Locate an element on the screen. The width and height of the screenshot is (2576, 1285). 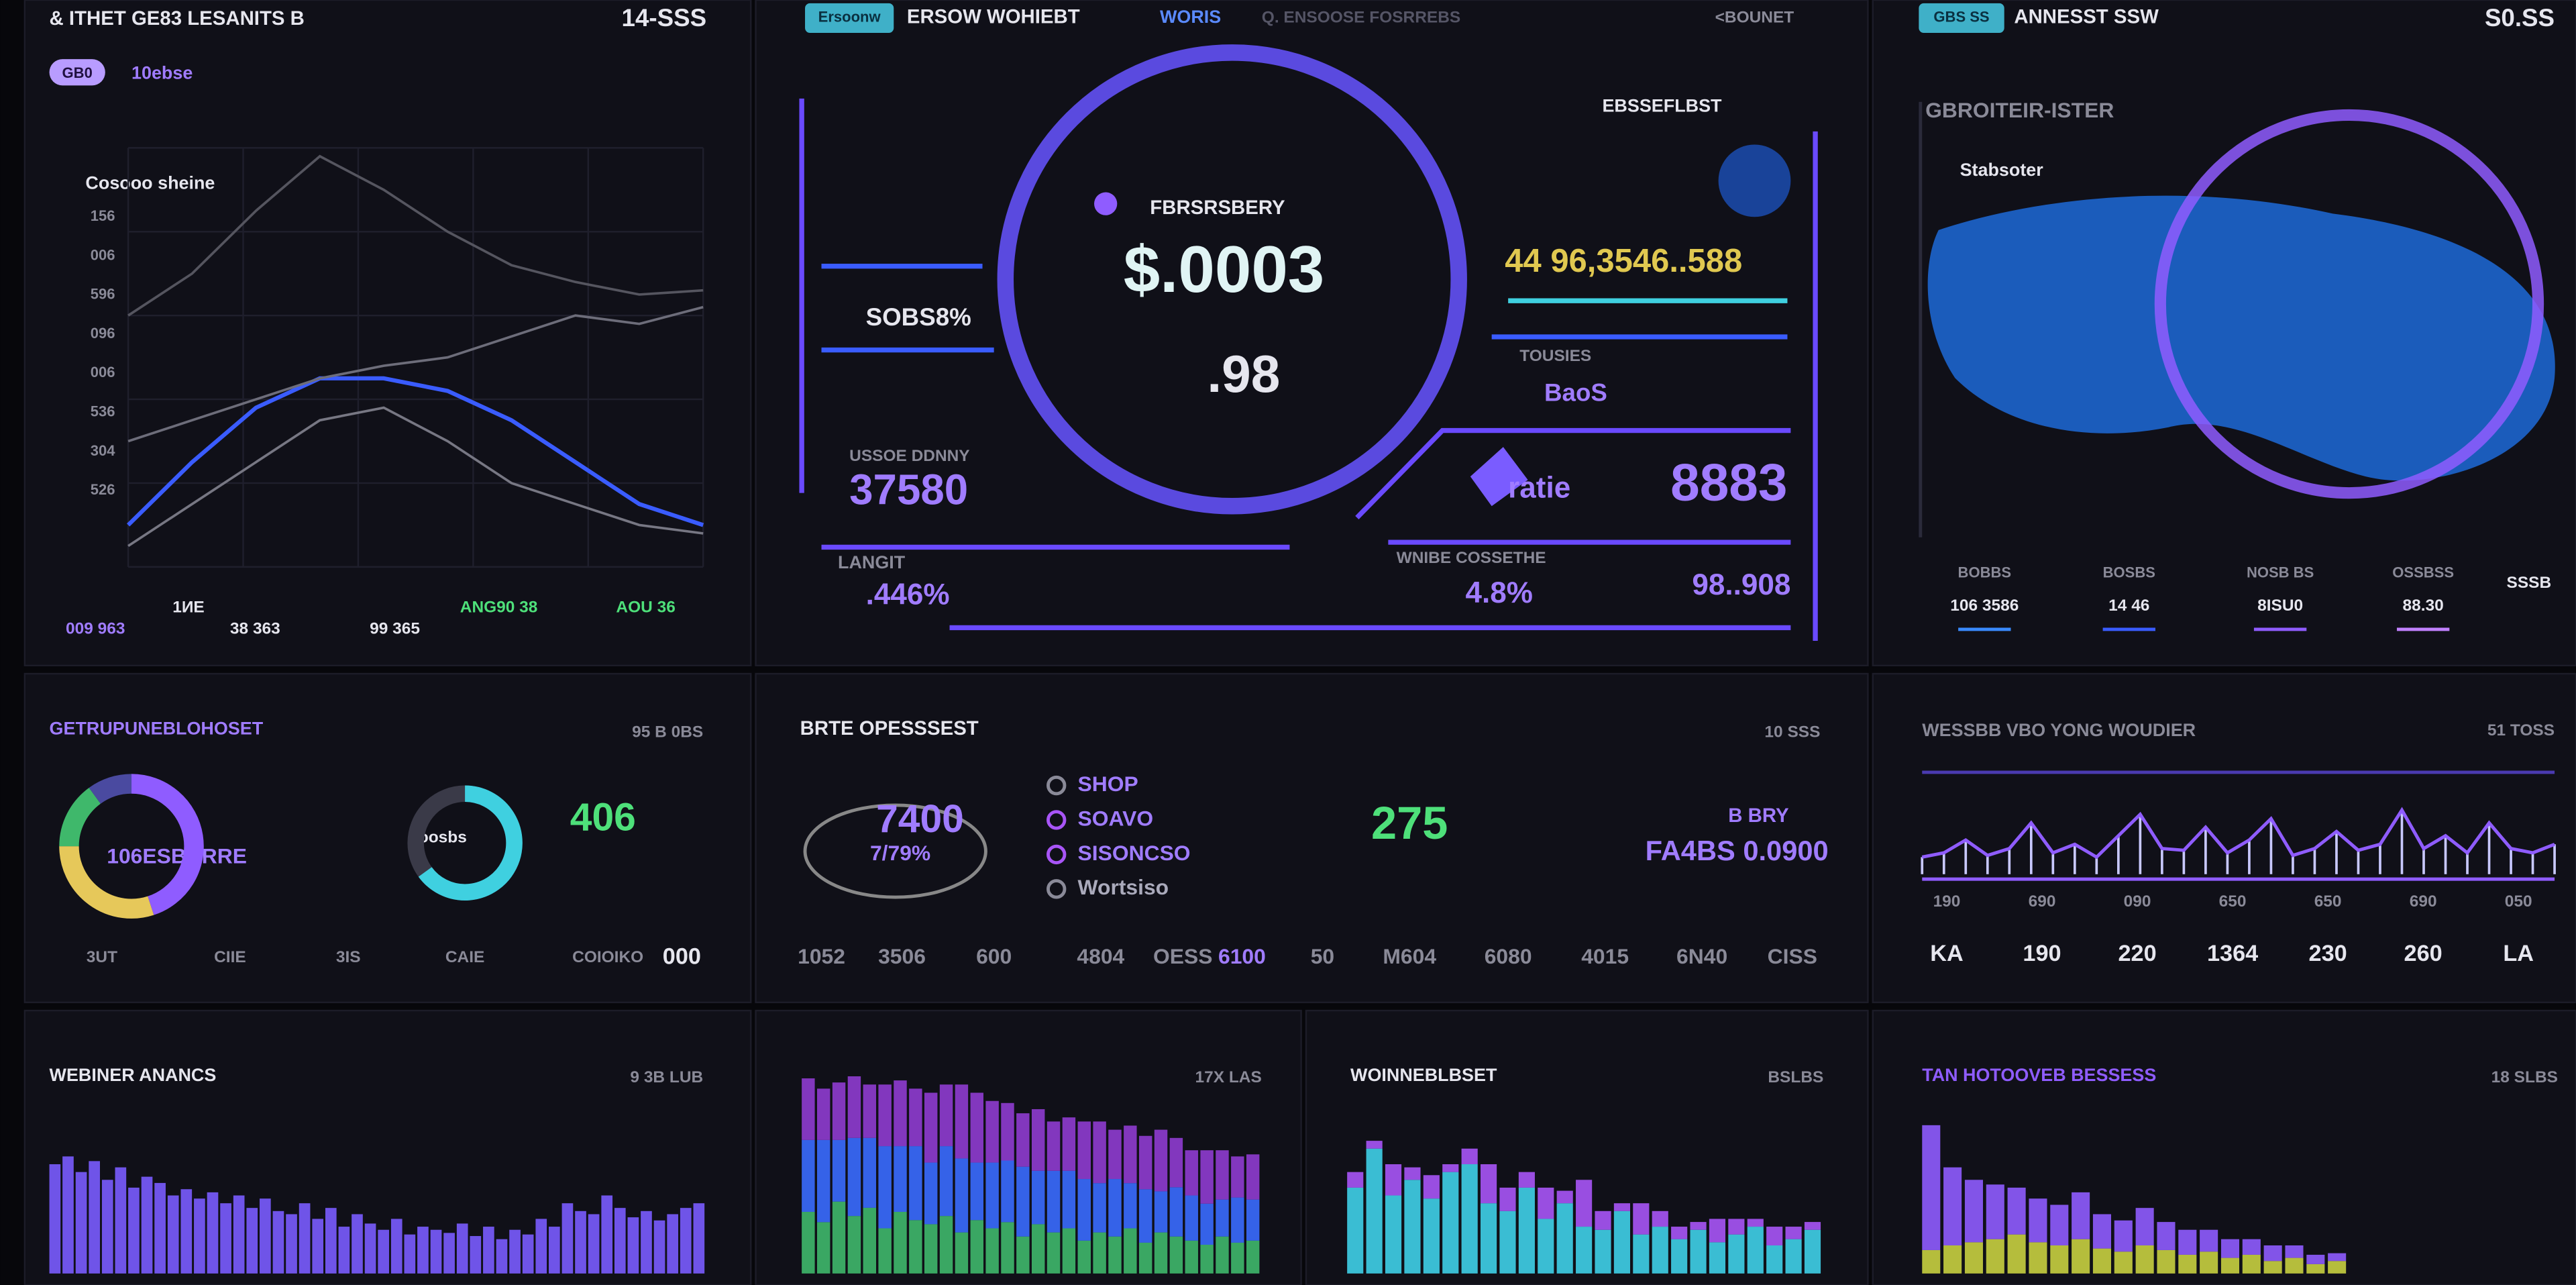
label: ratie is located at coordinates (1539, 487).